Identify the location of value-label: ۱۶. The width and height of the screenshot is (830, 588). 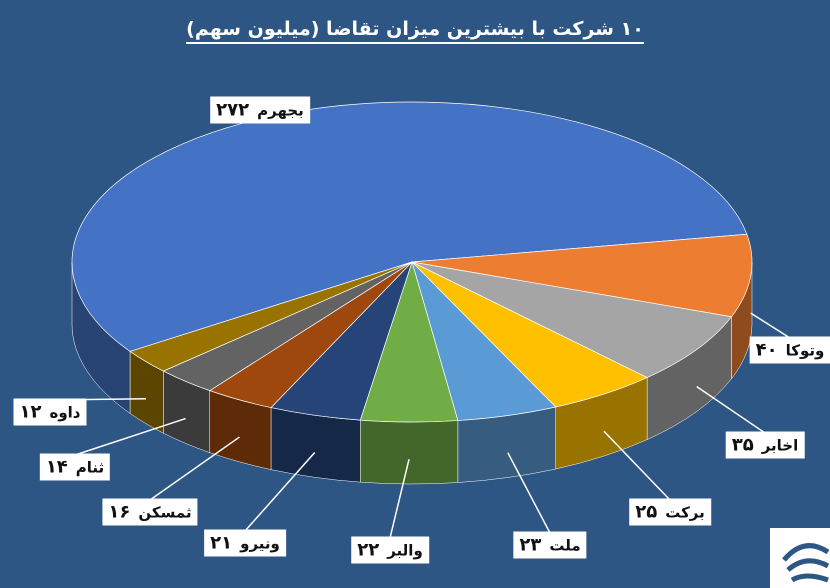
(119, 512).